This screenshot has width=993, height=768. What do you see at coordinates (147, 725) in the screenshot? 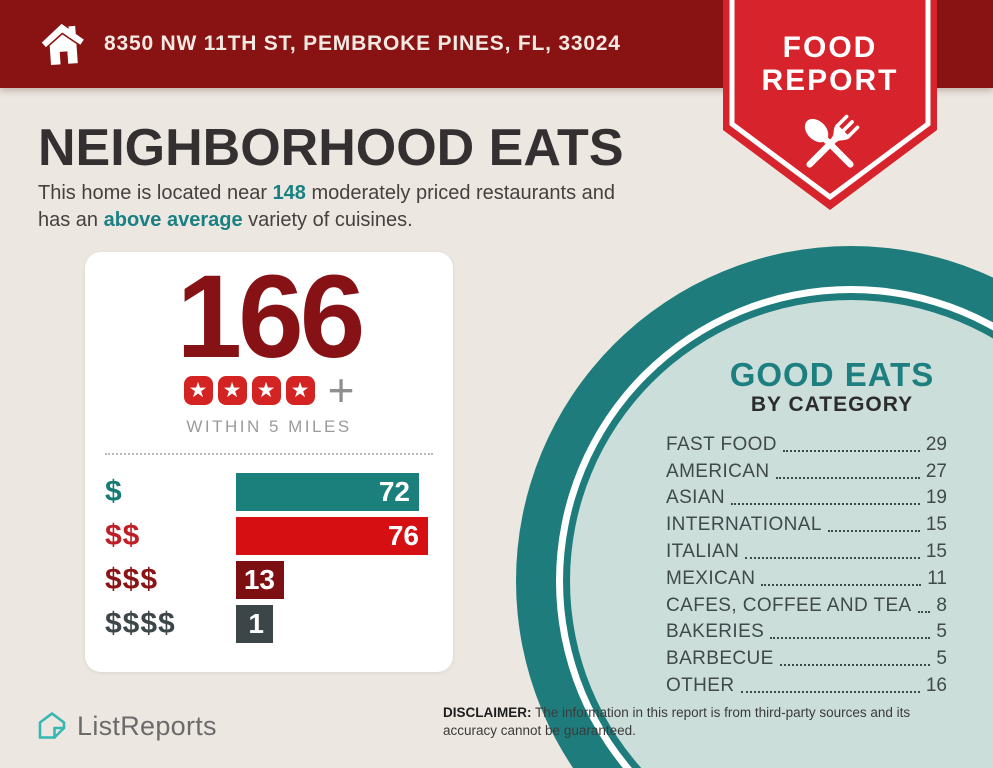
I see `brand-name: ListReports` at bounding box center [147, 725].